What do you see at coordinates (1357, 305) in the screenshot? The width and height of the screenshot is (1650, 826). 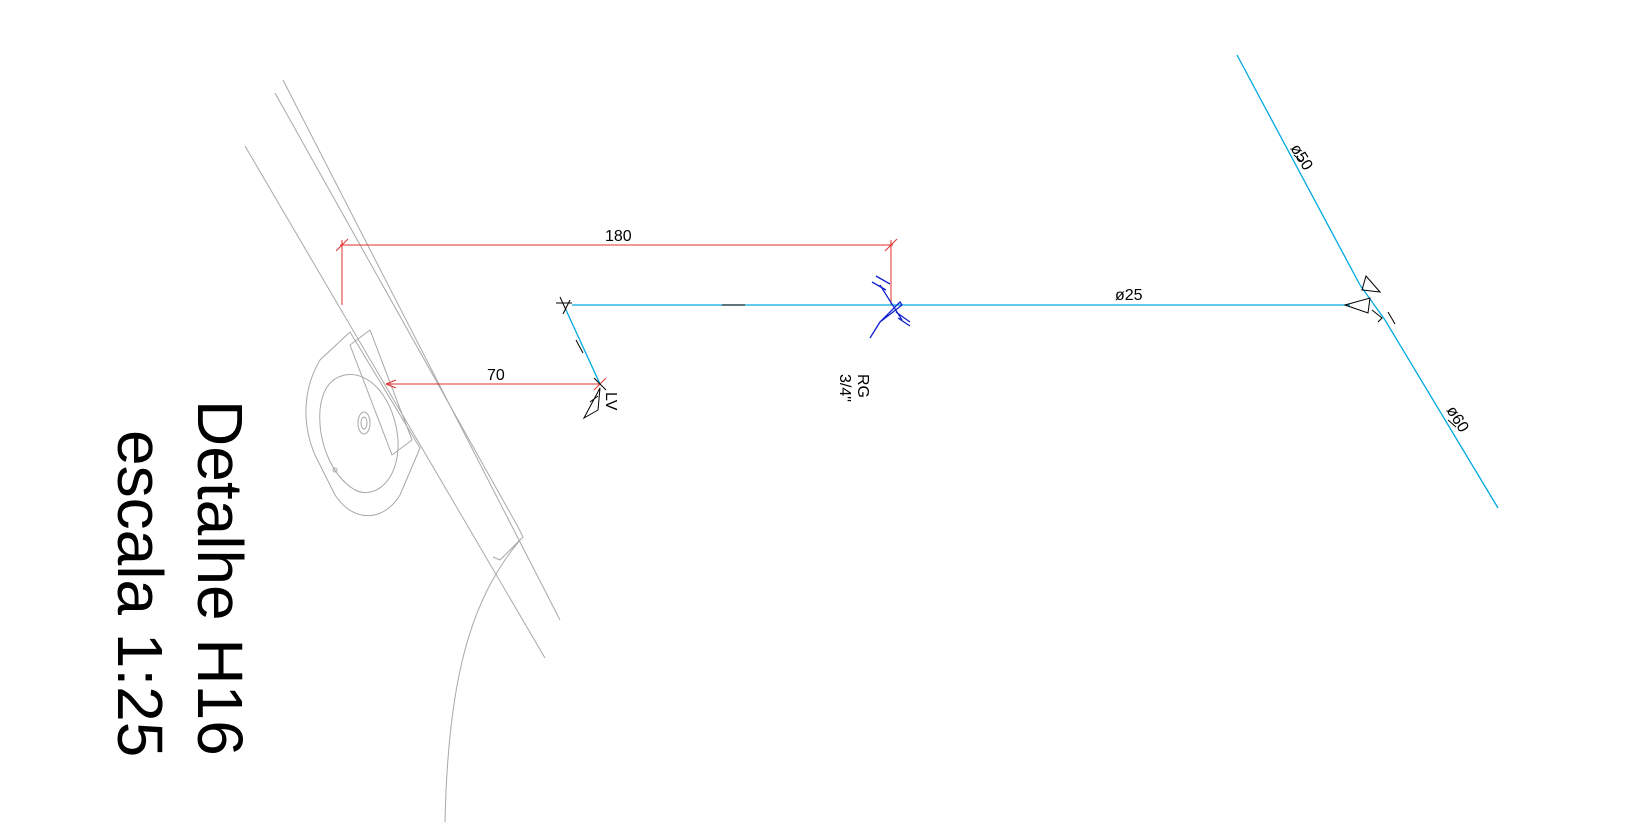 I see `junction-arrow-left` at bounding box center [1357, 305].